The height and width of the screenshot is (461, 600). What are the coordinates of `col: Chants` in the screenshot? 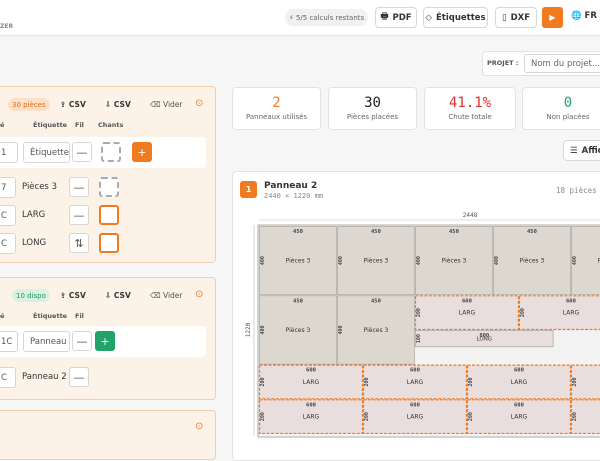 It's located at (111, 125).